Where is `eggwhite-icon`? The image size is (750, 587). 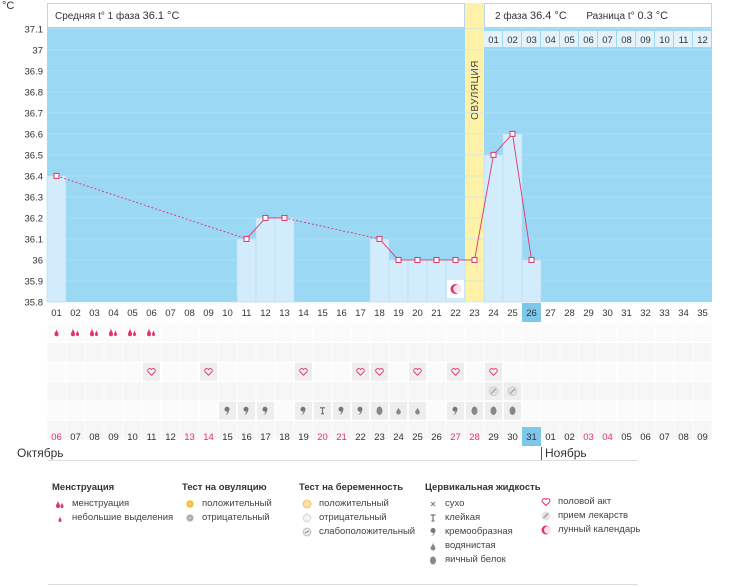 eggwhite-icon is located at coordinates (433, 560).